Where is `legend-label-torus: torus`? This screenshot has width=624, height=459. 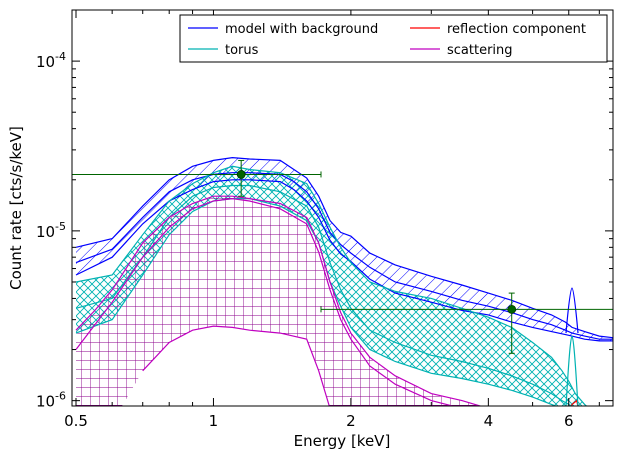
legend-label-torus: torus is located at coordinates (242, 50).